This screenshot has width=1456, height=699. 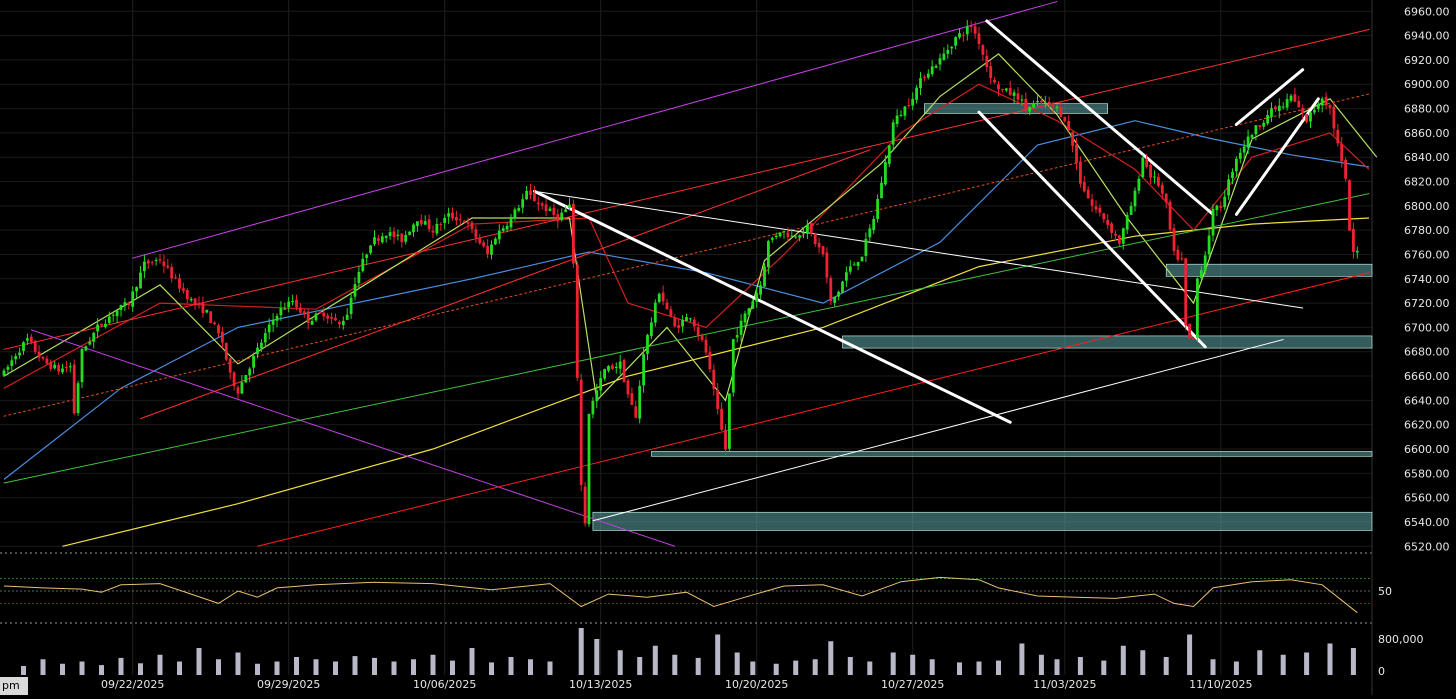 I want to click on volume-tick-label: 800,000, so click(x=1401, y=639).